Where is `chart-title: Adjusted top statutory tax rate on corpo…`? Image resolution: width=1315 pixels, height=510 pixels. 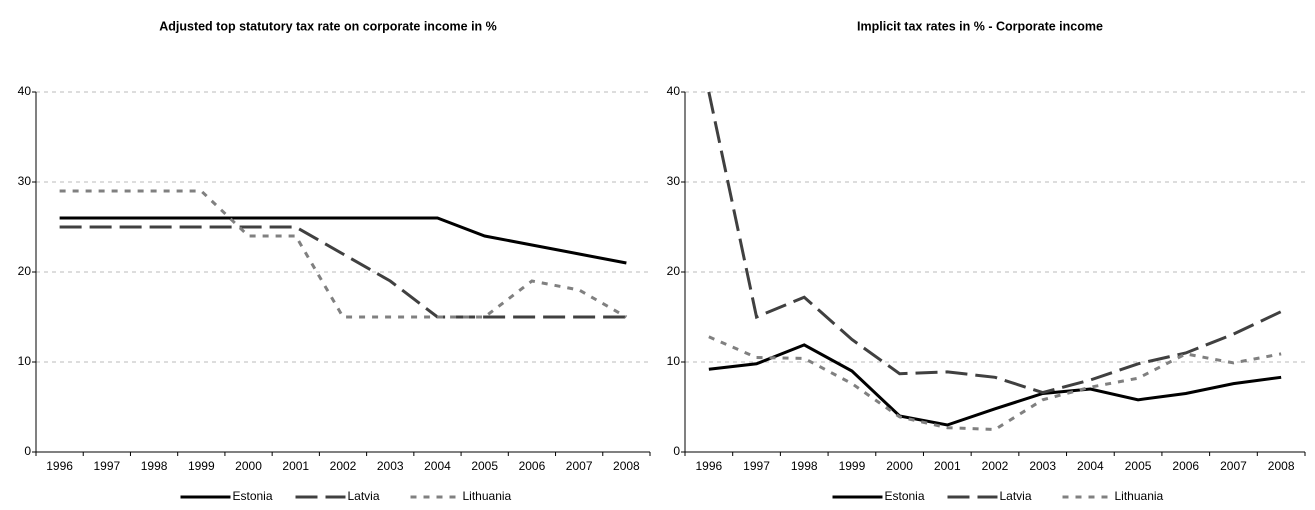 chart-title: Adjusted top statutory tax rate on corpo… is located at coordinates (328, 26).